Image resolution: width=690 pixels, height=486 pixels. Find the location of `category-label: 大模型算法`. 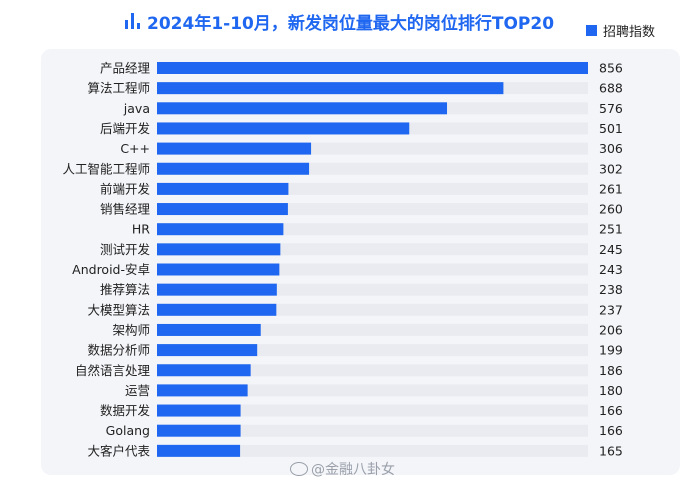

category-label: 大模型算法 is located at coordinates (118, 309).